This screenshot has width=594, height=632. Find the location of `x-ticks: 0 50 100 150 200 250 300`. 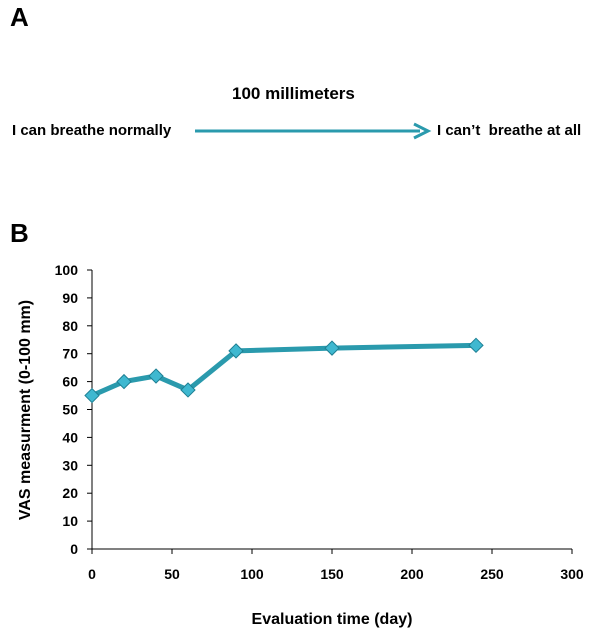

x-ticks: 0 50 100 150 200 250 300 is located at coordinates (336, 565).